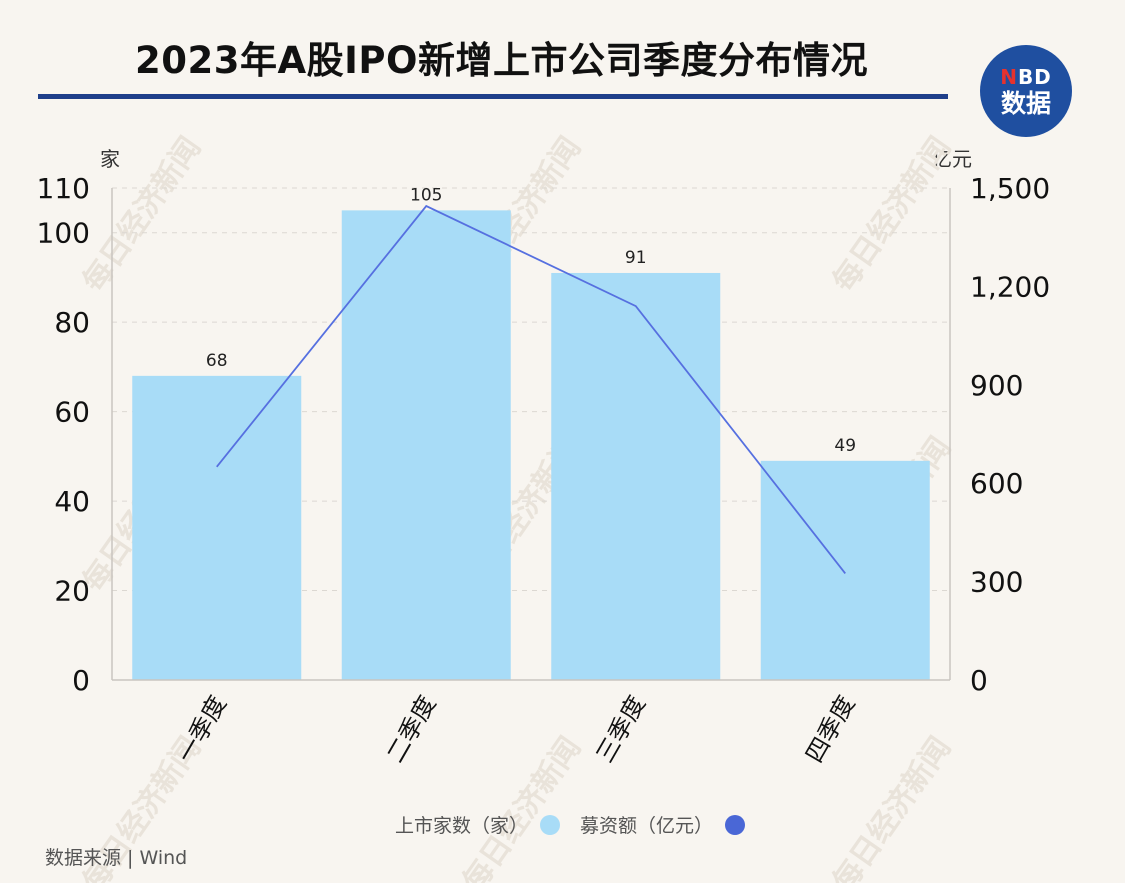  Describe the element at coordinates (647, 826) in the screenshot. I see `legend-label-line: 募资额（亿元）` at that location.